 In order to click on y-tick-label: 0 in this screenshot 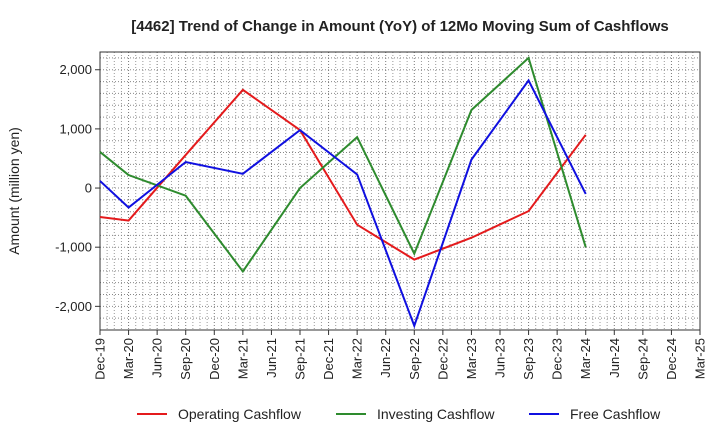, I will do `click(88, 188)`.